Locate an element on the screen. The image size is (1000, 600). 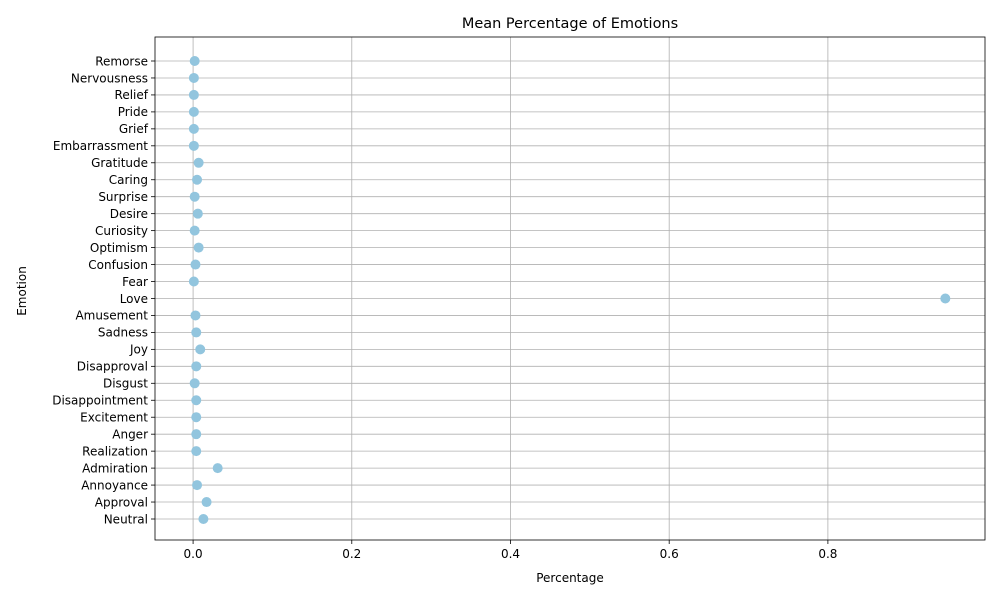
data-point-gratitude is located at coordinates (198, 162).